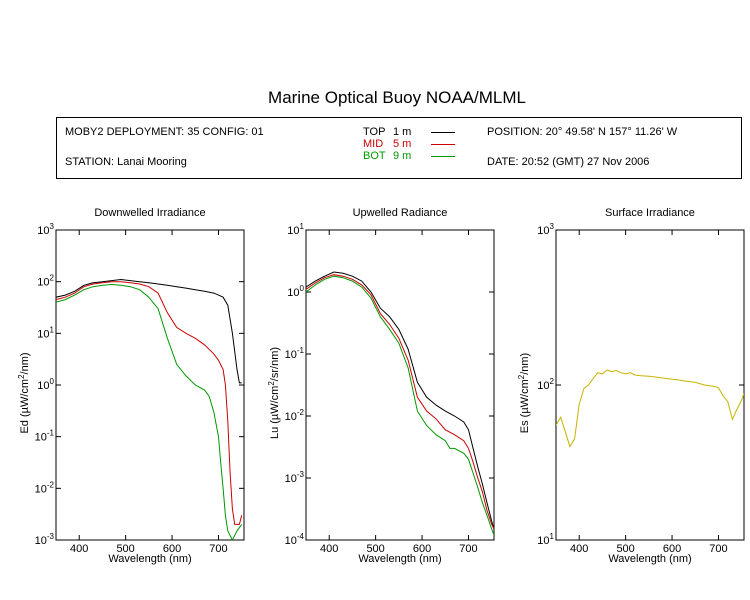 The height and width of the screenshot is (600, 750). I want to click on y-axis-label: Ed (µW/cm2/nm), so click(24, 392).